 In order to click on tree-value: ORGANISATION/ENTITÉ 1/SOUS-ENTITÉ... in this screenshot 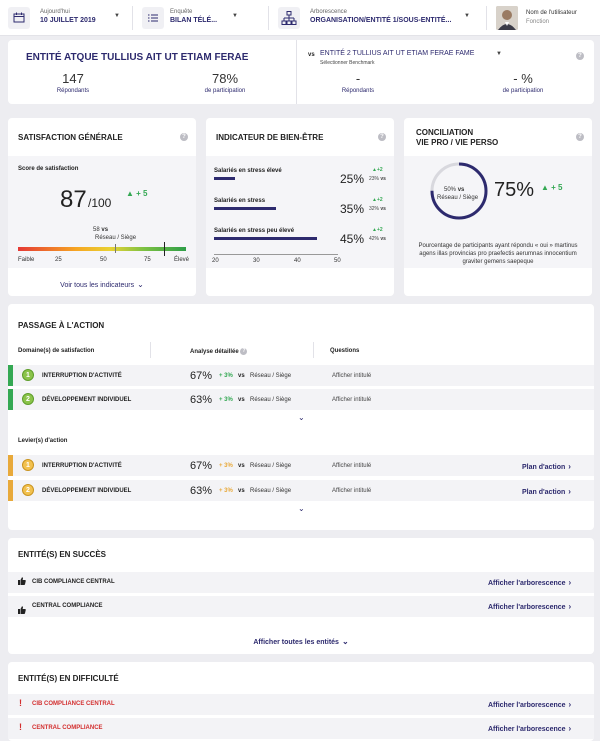, I will do `click(381, 20)`.